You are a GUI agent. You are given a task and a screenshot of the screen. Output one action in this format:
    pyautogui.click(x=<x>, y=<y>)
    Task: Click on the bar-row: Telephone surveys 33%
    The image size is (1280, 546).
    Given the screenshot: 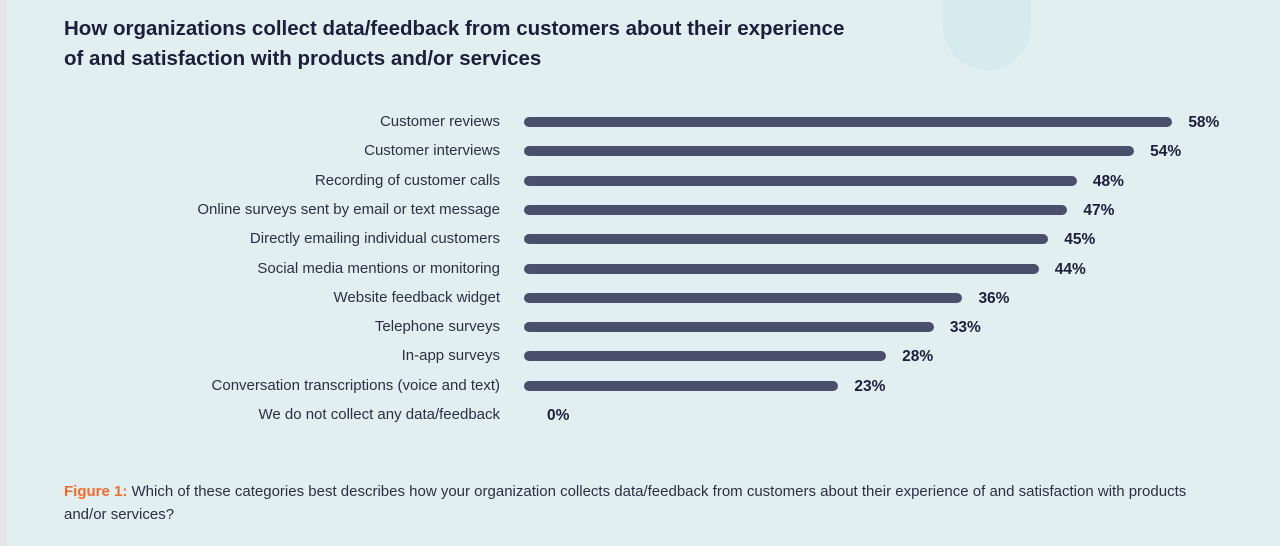 What is the action you would take?
    pyautogui.click(x=640, y=327)
    